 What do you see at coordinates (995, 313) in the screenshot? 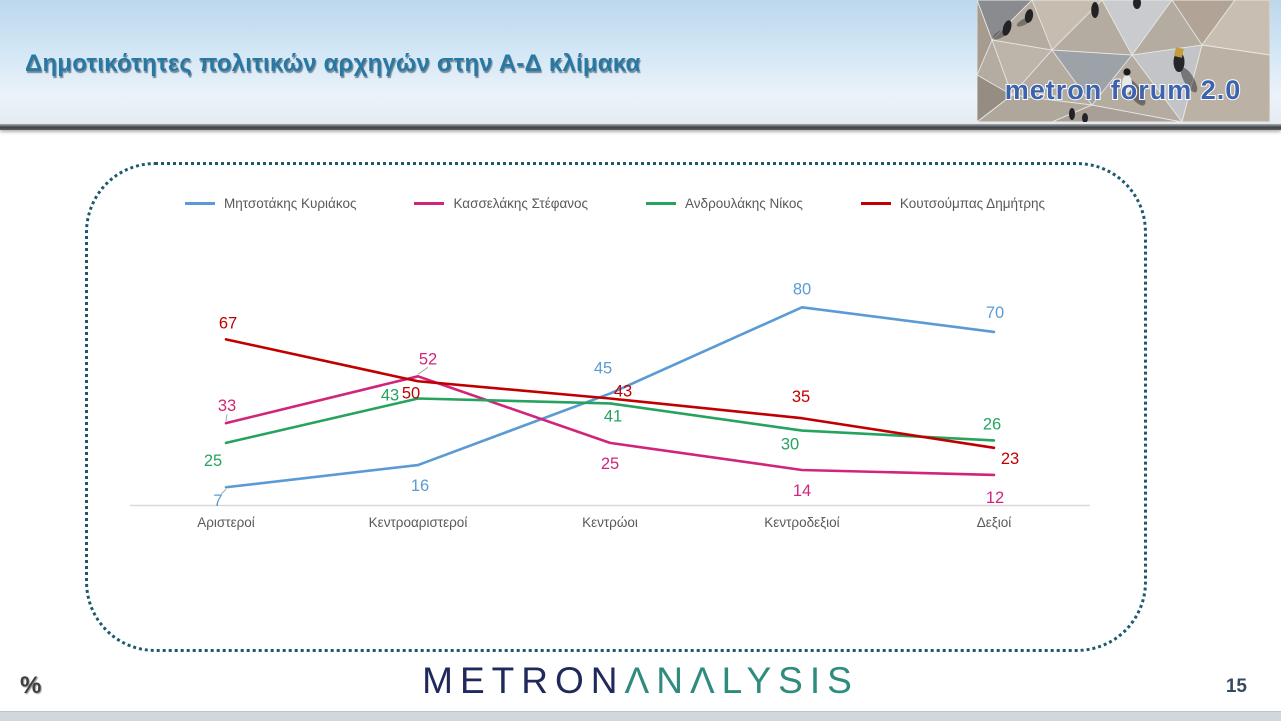
I see `data-label: 70` at bounding box center [995, 313].